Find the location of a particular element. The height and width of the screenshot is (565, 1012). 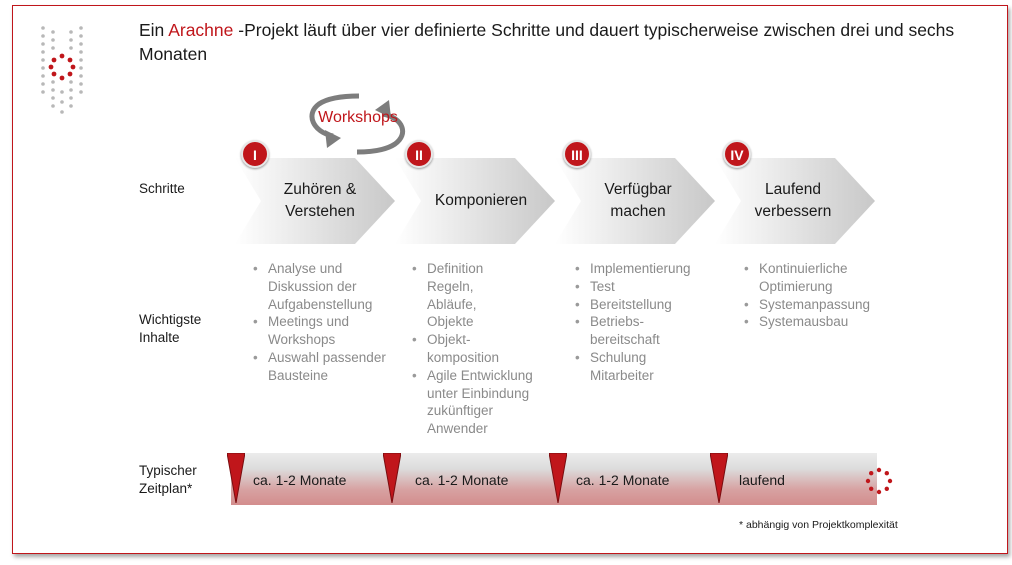

list-item: Objekt-komposition is located at coordinates (455, 349).